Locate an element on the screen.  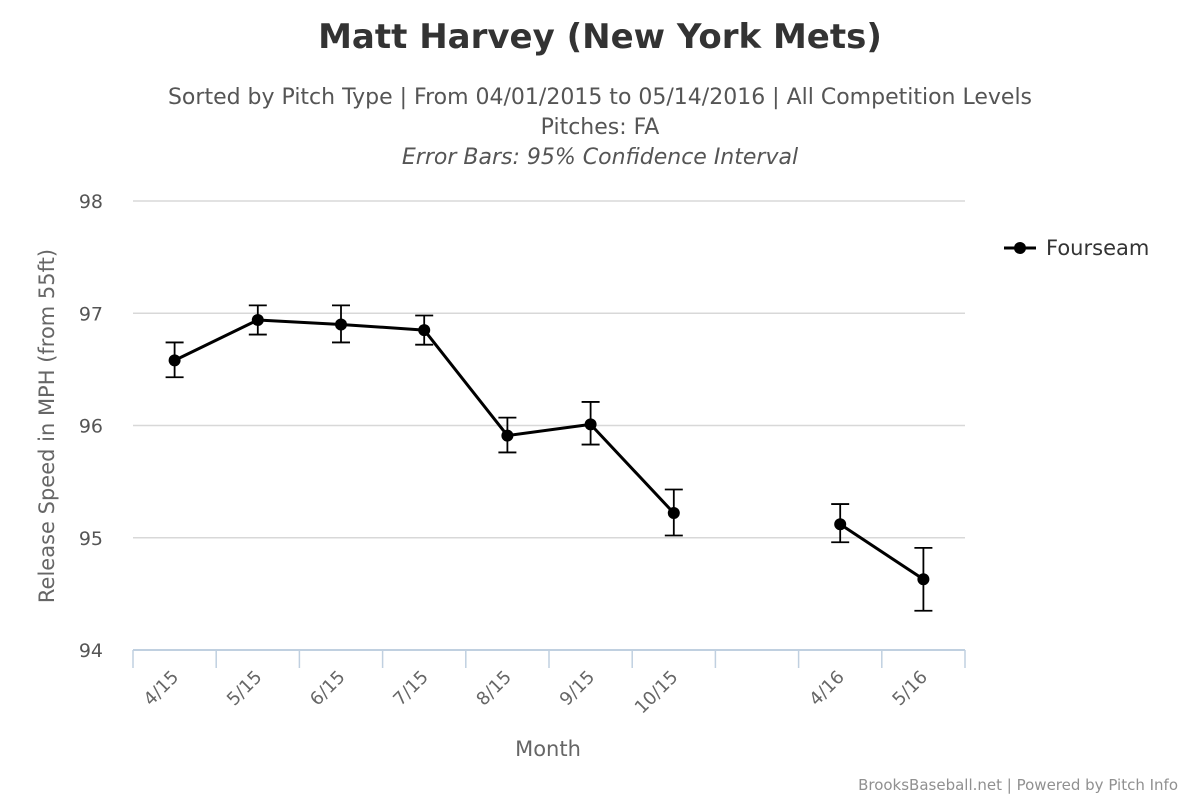
x-tick-label: 9/15 is located at coordinates (577, 688).